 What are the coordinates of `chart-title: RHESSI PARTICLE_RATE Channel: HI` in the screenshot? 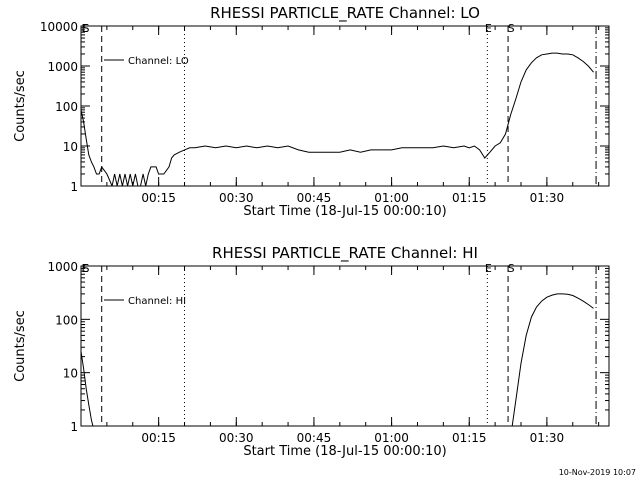 It's located at (345, 253).